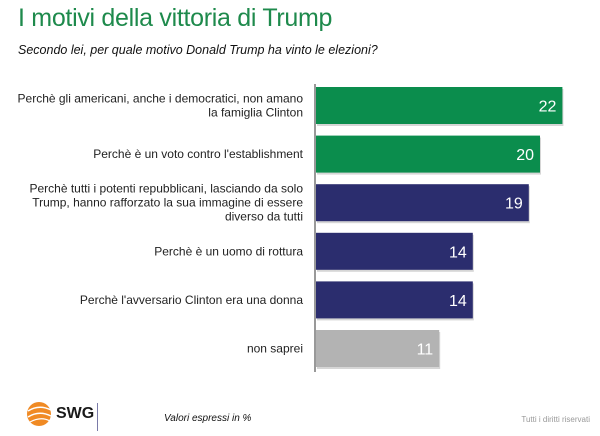 Image resolution: width=600 pixels, height=436 pixels. Describe the element at coordinates (264, 217) in the screenshot. I see `category-label: diverso da tutti` at that location.